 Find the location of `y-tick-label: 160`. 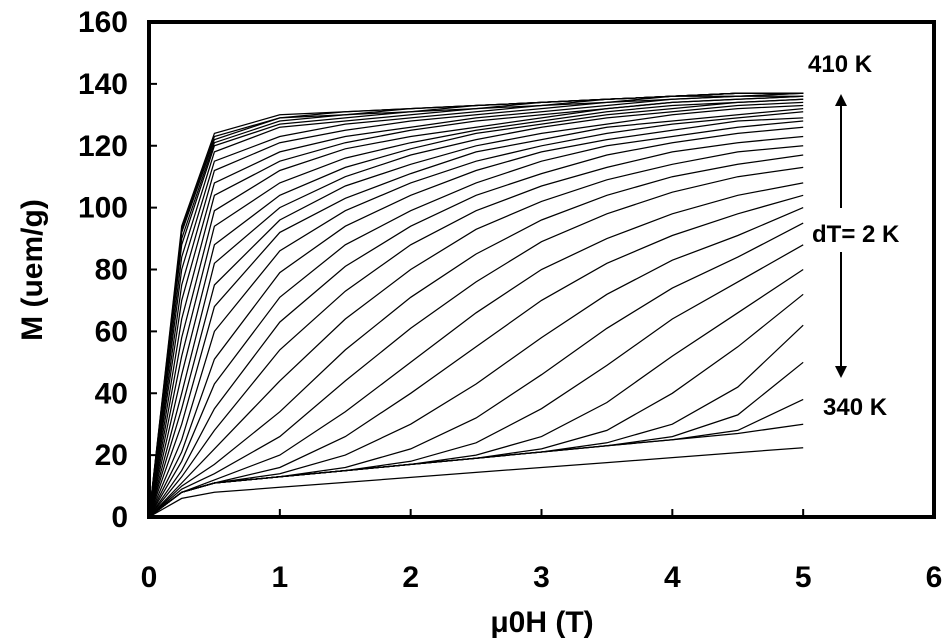

y-tick-label: 160 is located at coordinates (103, 22).